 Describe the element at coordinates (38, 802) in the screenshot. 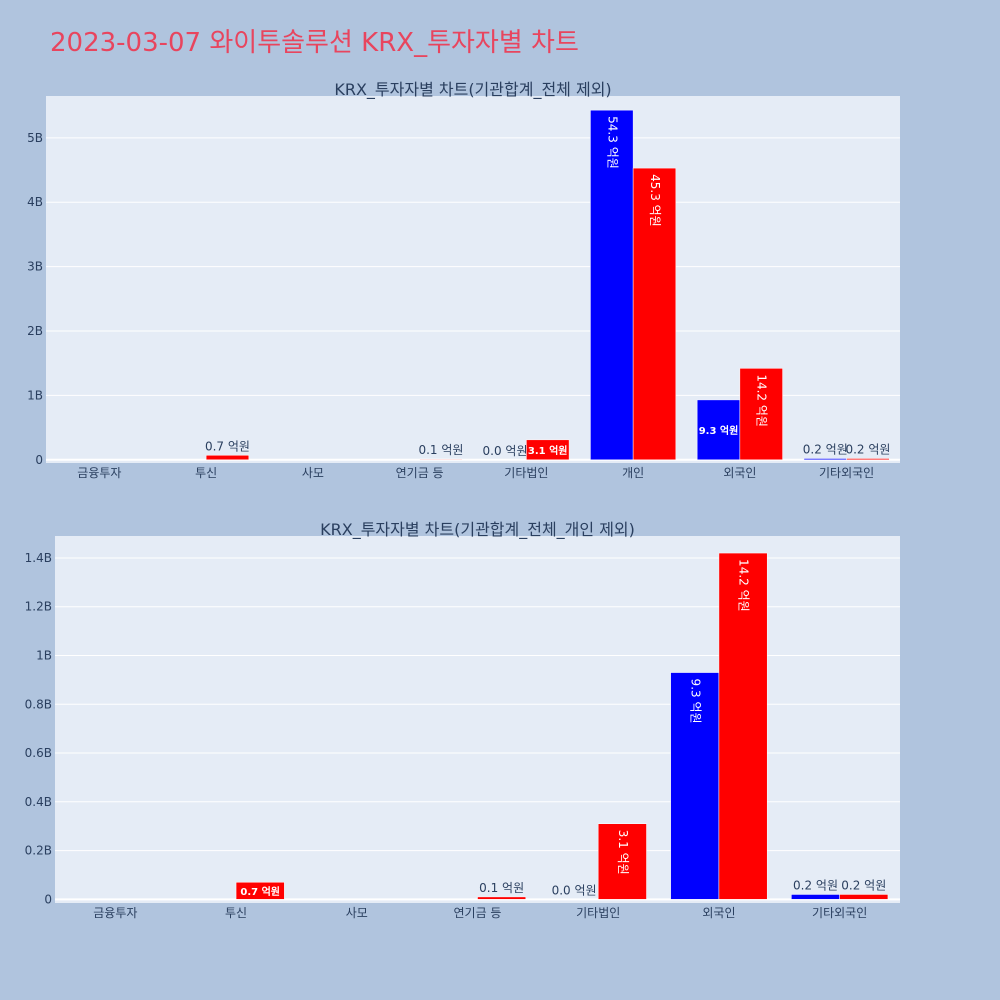

I see `y-tick-label: 0.4B` at that location.